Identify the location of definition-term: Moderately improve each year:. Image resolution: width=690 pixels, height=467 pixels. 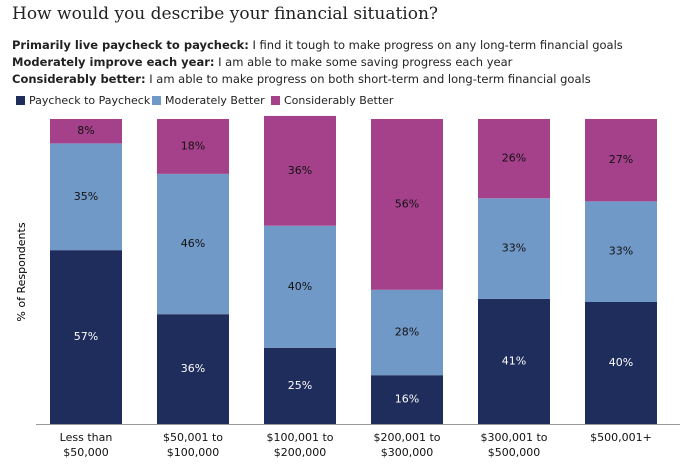
(113, 62).